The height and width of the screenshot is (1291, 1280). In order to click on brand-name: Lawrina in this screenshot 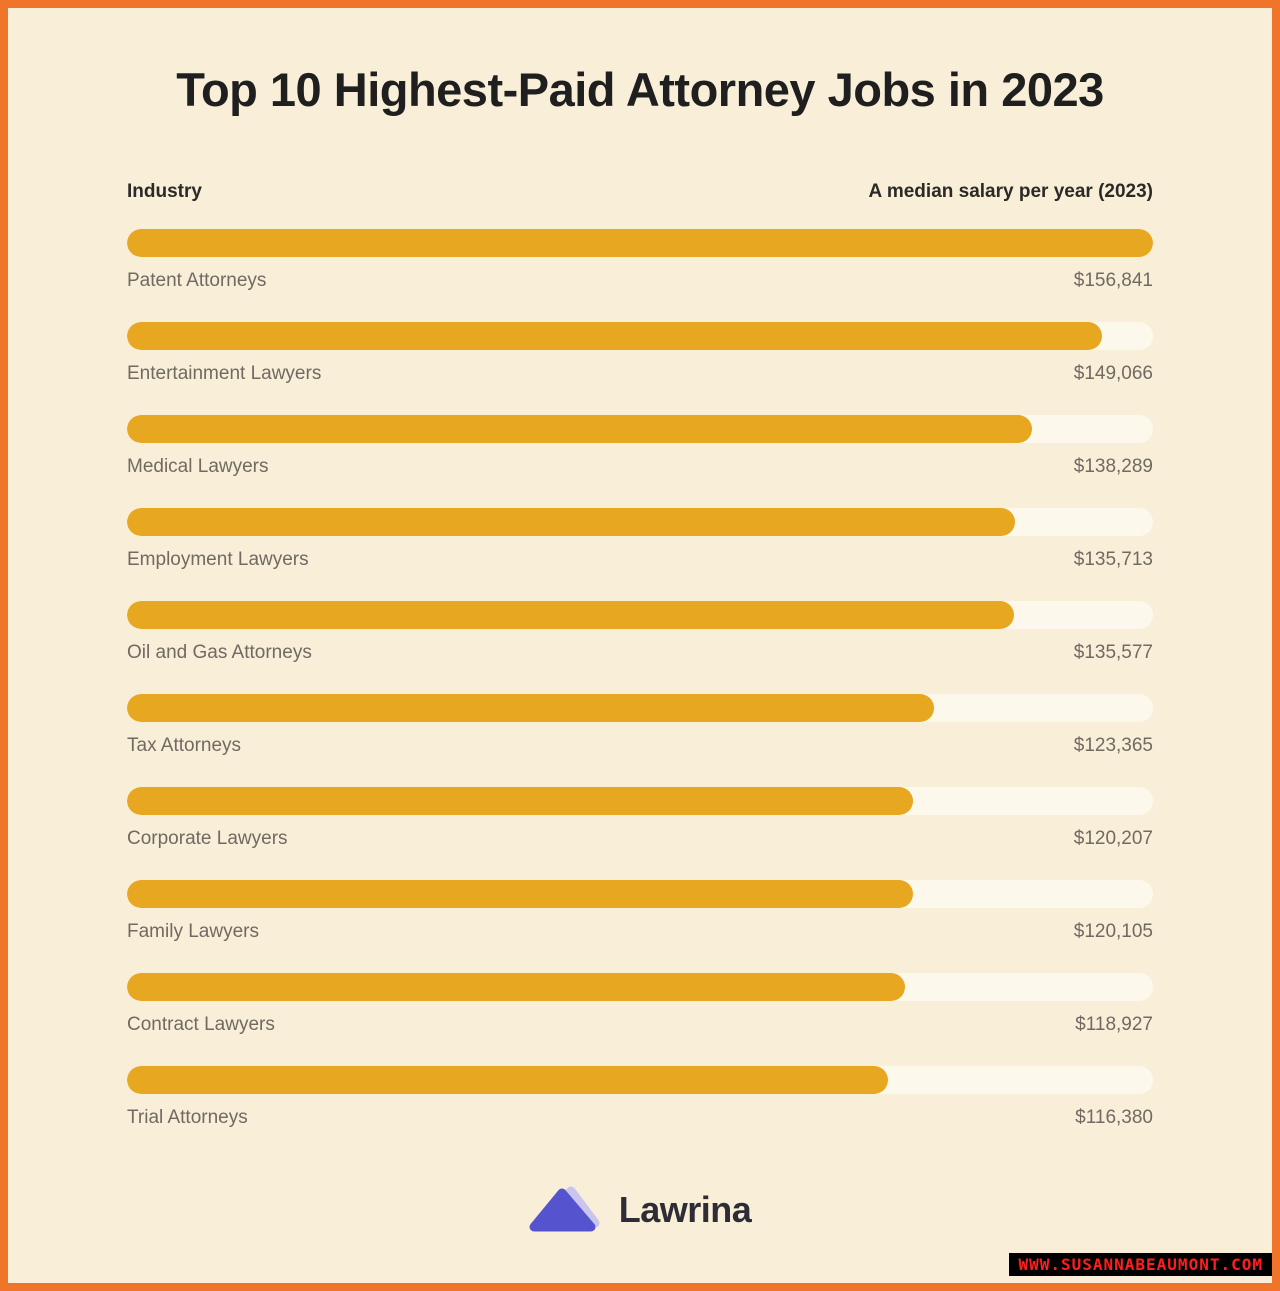, I will do `click(685, 1209)`.